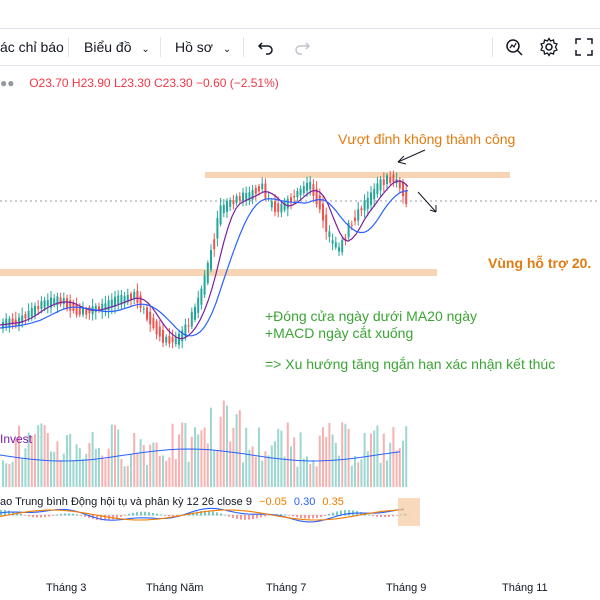 The height and width of the screenshot is (600, 600). Describe the element at coordinates (203, 47) in the screenshot. I see `profile-button: Hồ sơ ⌄` at that location.